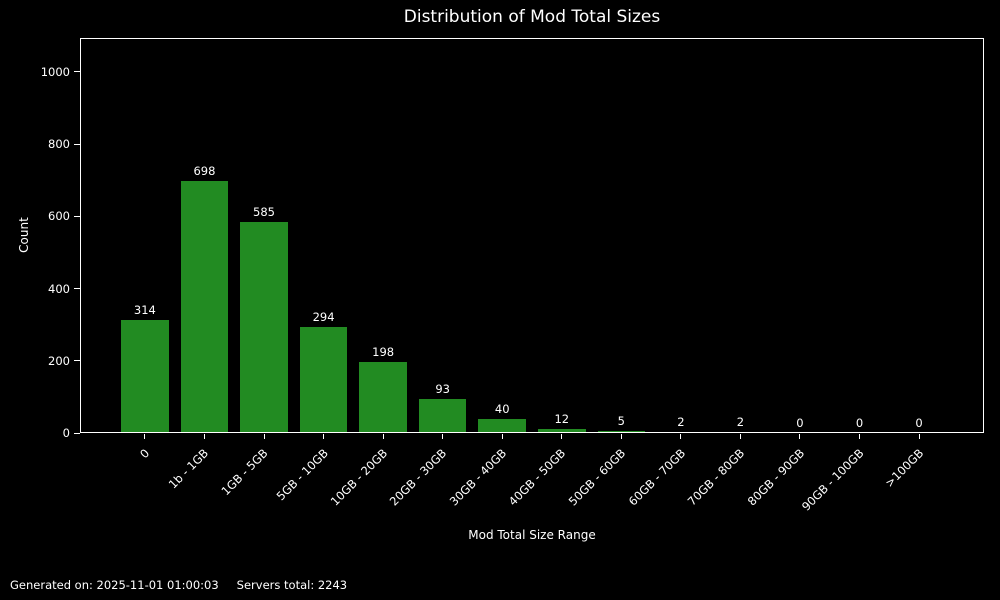 Image resolution: width=1000 pixels, height=600 pixels. What do you see at coordinates (323, 316) in the screenshot?
I see `bar-value-label: 294` at bounding box center [323, 316].